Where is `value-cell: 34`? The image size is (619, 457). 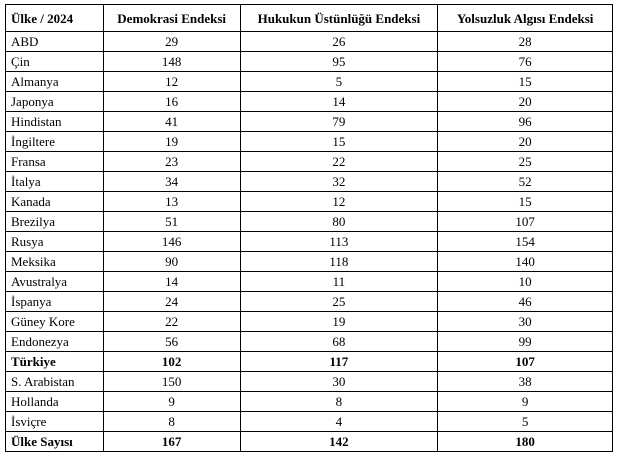 value-cell: 34 is located at coordinates (171, 181).